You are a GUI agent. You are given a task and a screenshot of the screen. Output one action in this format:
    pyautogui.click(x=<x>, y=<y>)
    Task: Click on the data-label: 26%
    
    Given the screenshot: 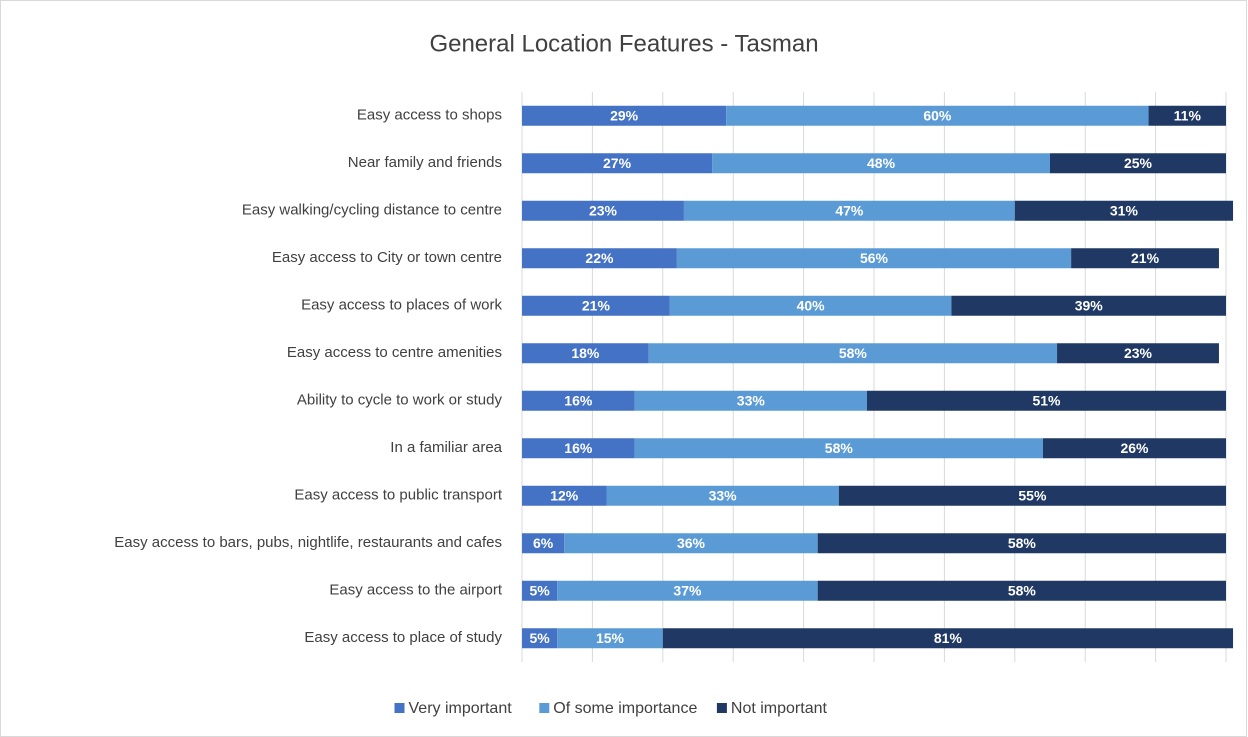 What is the action you would take?
    pyautogui.click(x=1134, y=448)
    